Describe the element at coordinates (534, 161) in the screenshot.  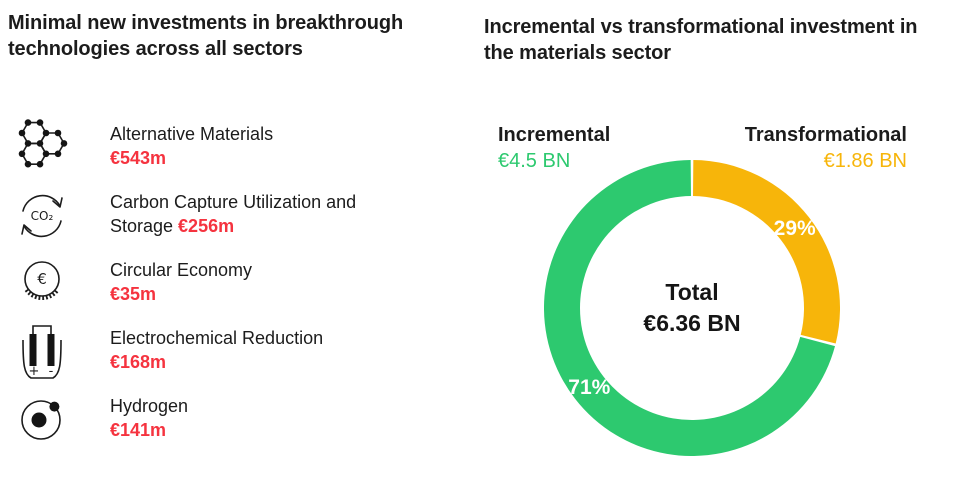
I see `legend-incremental-amount: €4.5 BN` at that location.